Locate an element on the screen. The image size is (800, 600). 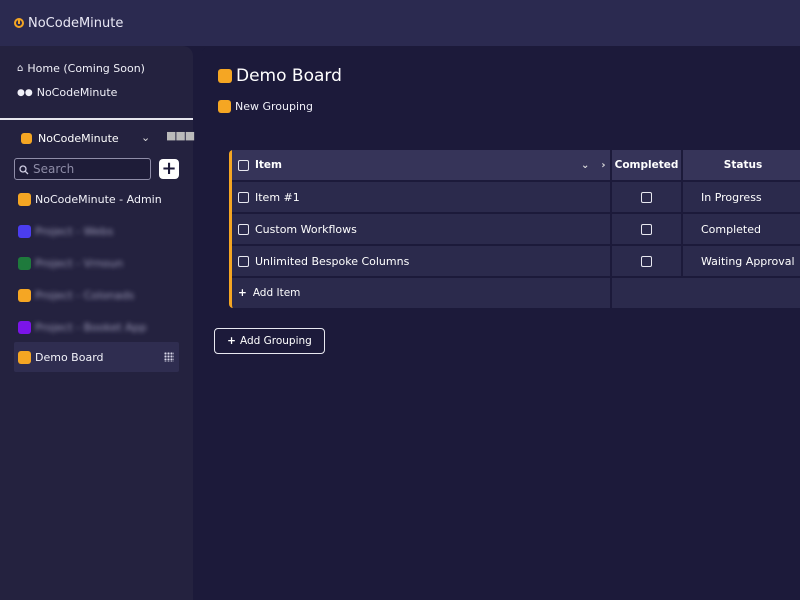
board-label: Project - Webs is located at coordinates (74, 231).